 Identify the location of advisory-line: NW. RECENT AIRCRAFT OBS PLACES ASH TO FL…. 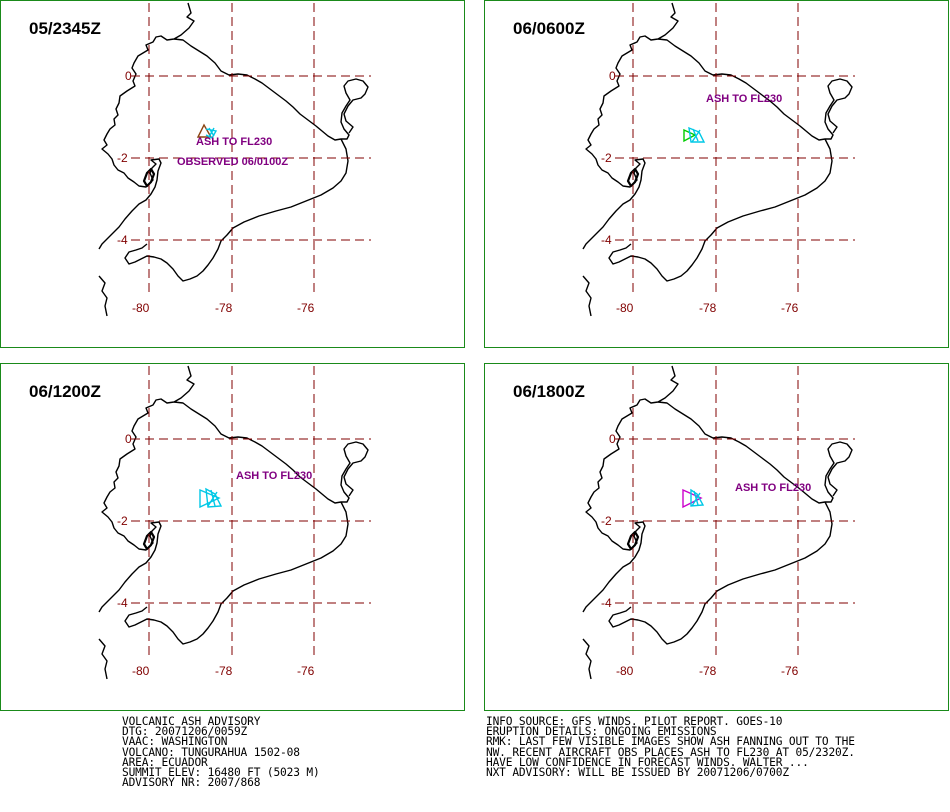
(670, 752).